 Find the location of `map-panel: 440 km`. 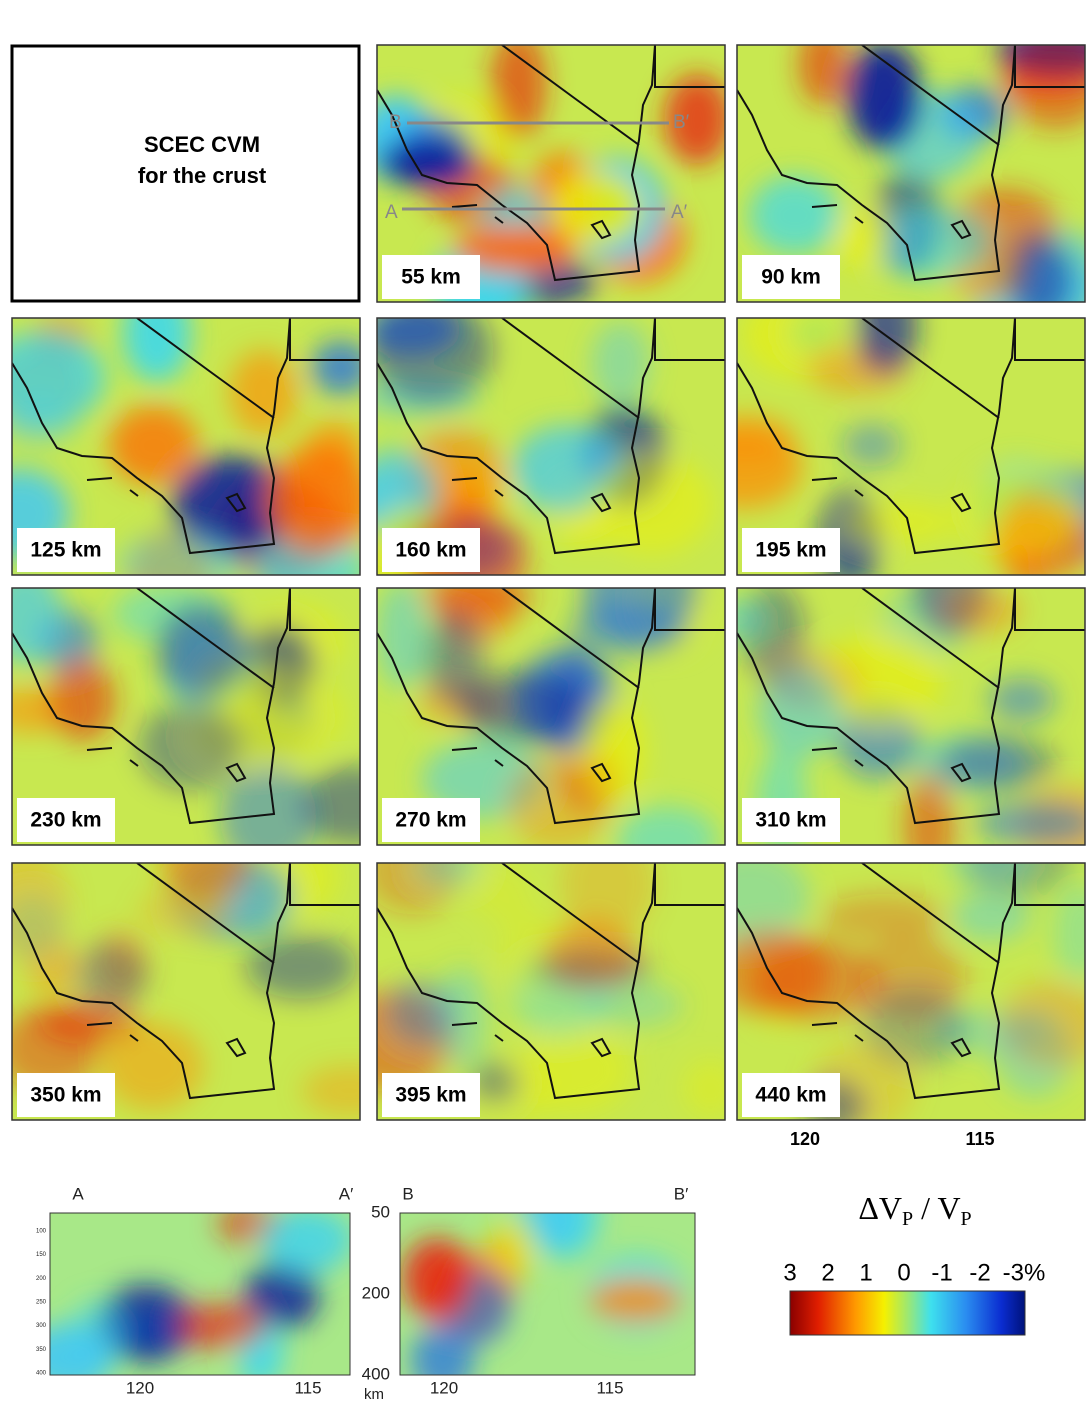

map-panel: 440 km is located at coordinates (911, 991).